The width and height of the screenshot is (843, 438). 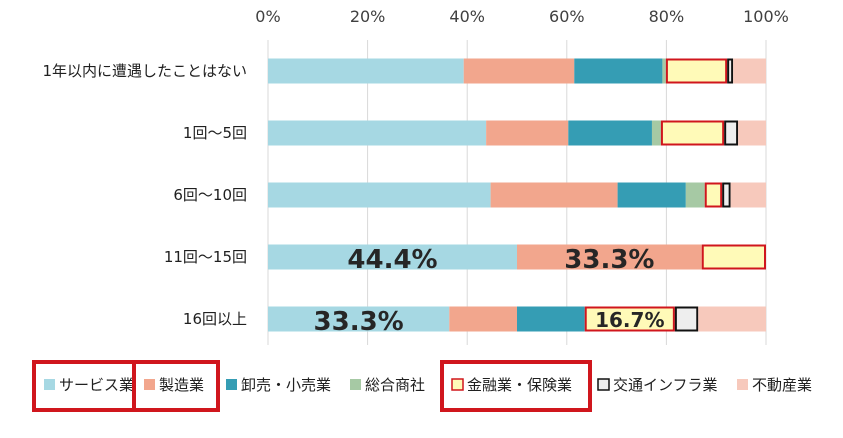 I want to click on x-tick-label-1: 20%, so click(x=368, y=16).